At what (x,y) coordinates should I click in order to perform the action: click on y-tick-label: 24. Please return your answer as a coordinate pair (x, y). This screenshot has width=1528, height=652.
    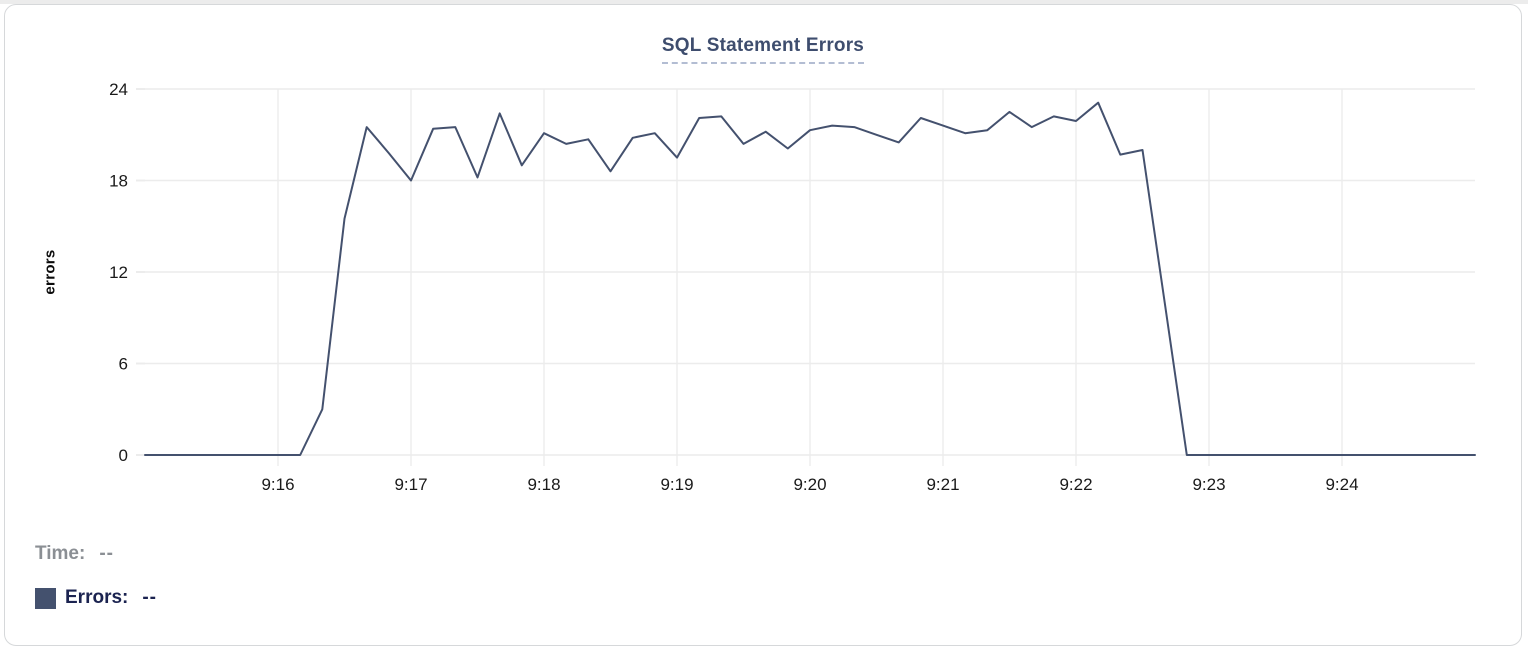
    Looking at the image, I should click on (118, 89).